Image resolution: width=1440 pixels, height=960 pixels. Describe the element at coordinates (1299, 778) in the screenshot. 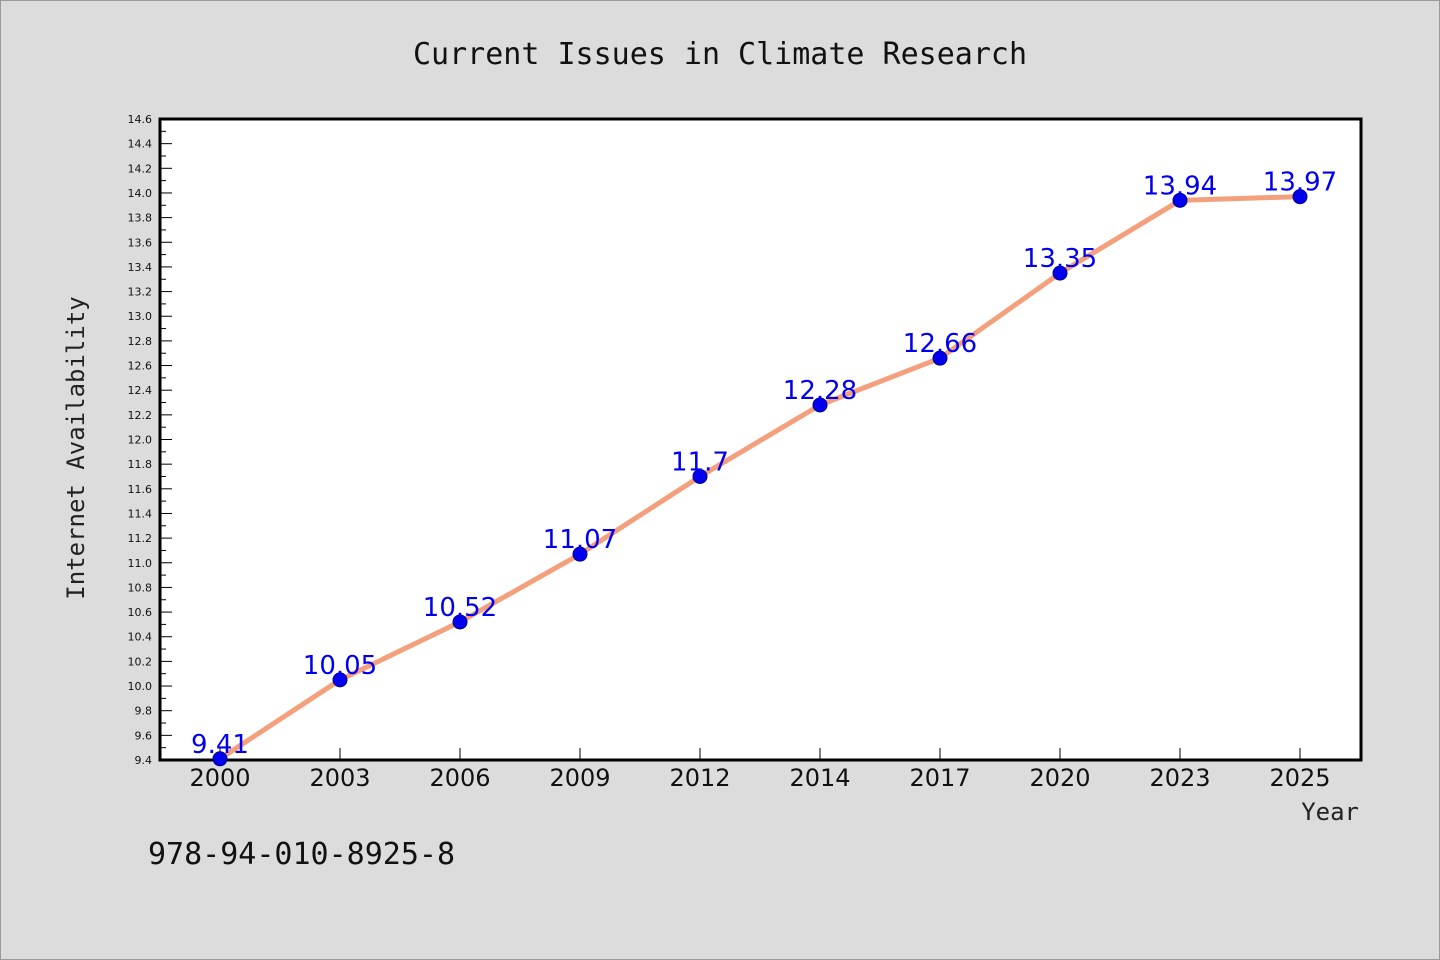

I see `x-tick-label: 2025` at that location.